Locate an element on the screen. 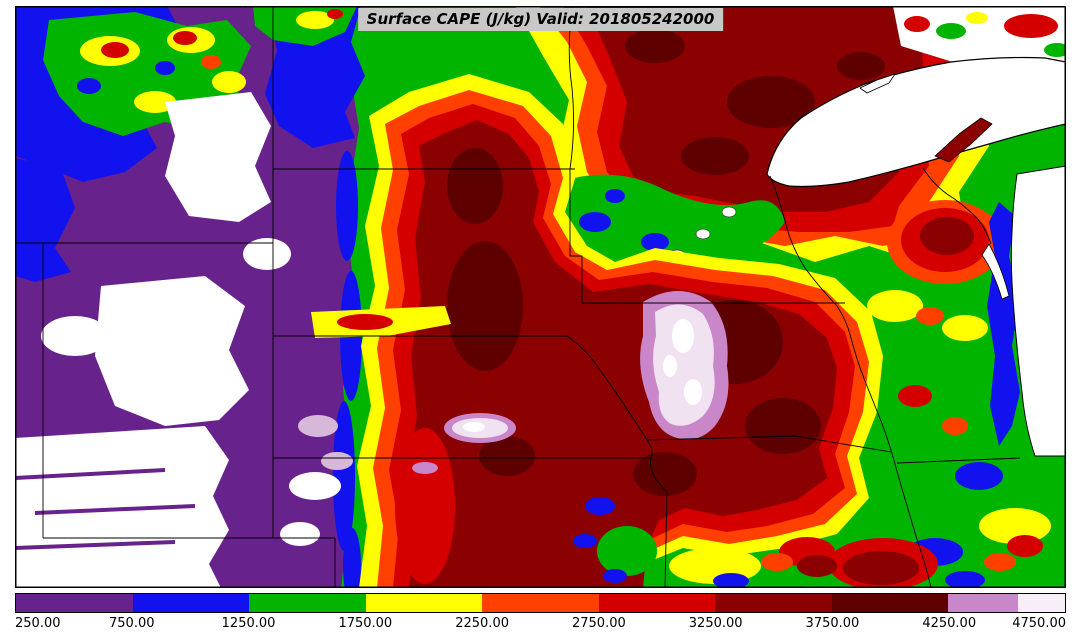  lake-michigan is located at coordinates (1038, 311).